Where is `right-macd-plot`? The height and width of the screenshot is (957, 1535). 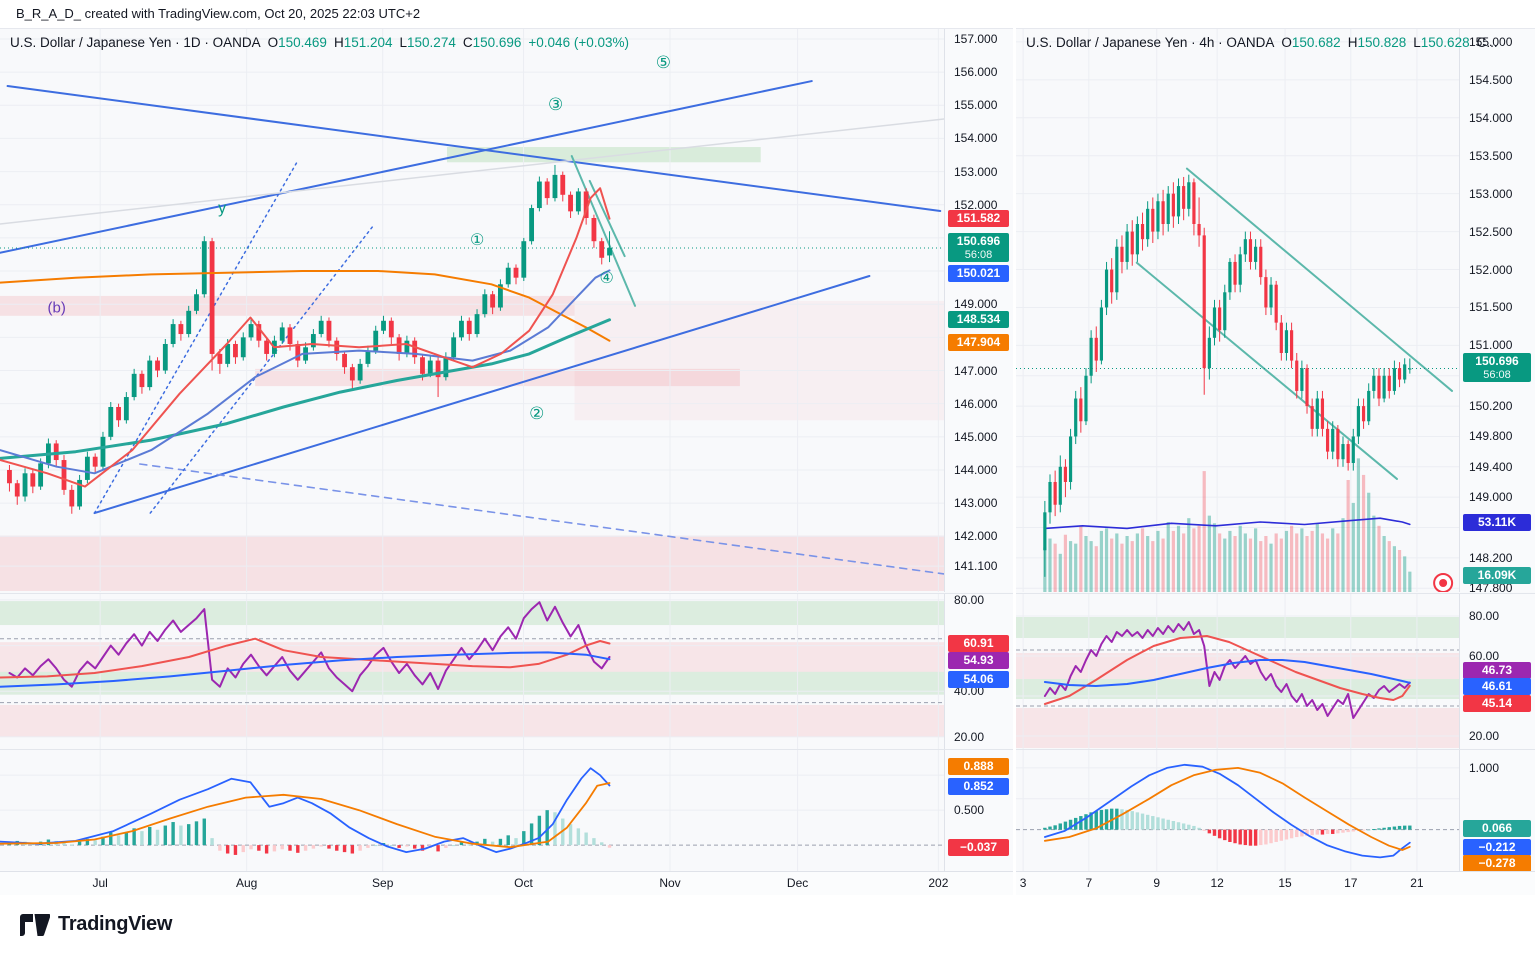 right-macd-plot is located at coordinates (1238, 810).